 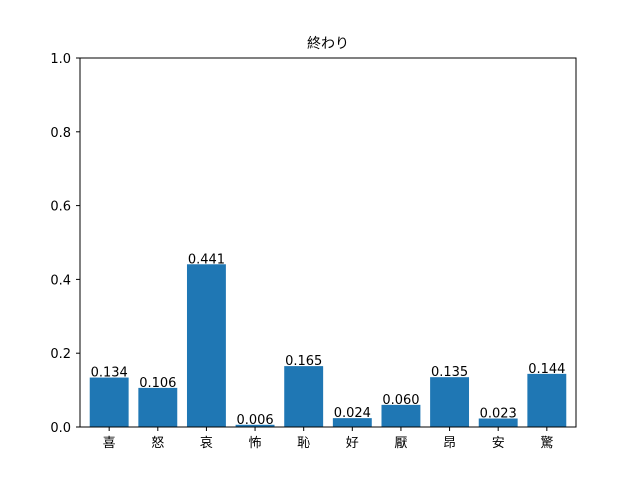 What do you see at coordinates (546, 369) in the screenshot?
I see `bar-value-label: 0.144` at bounding box center [546, 369].